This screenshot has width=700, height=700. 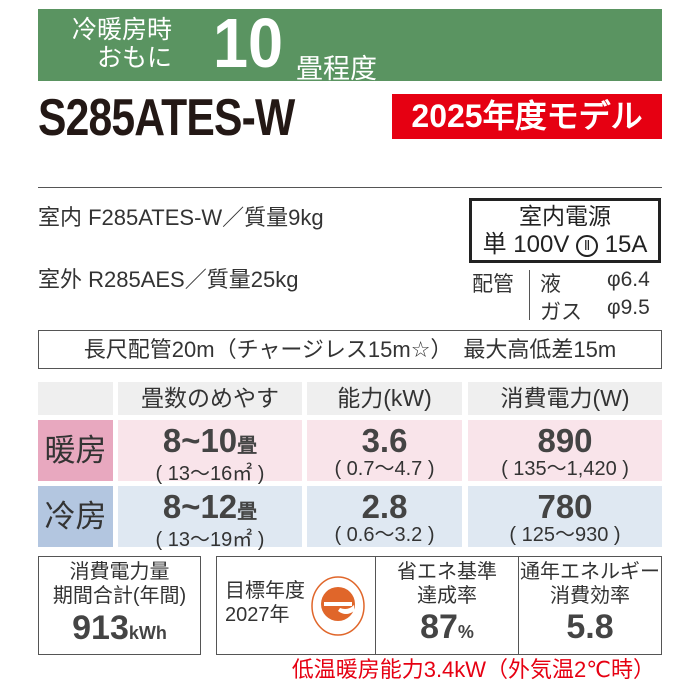 I want to click on heating-tatami-value: 8~10, so click(x=200, y=440).